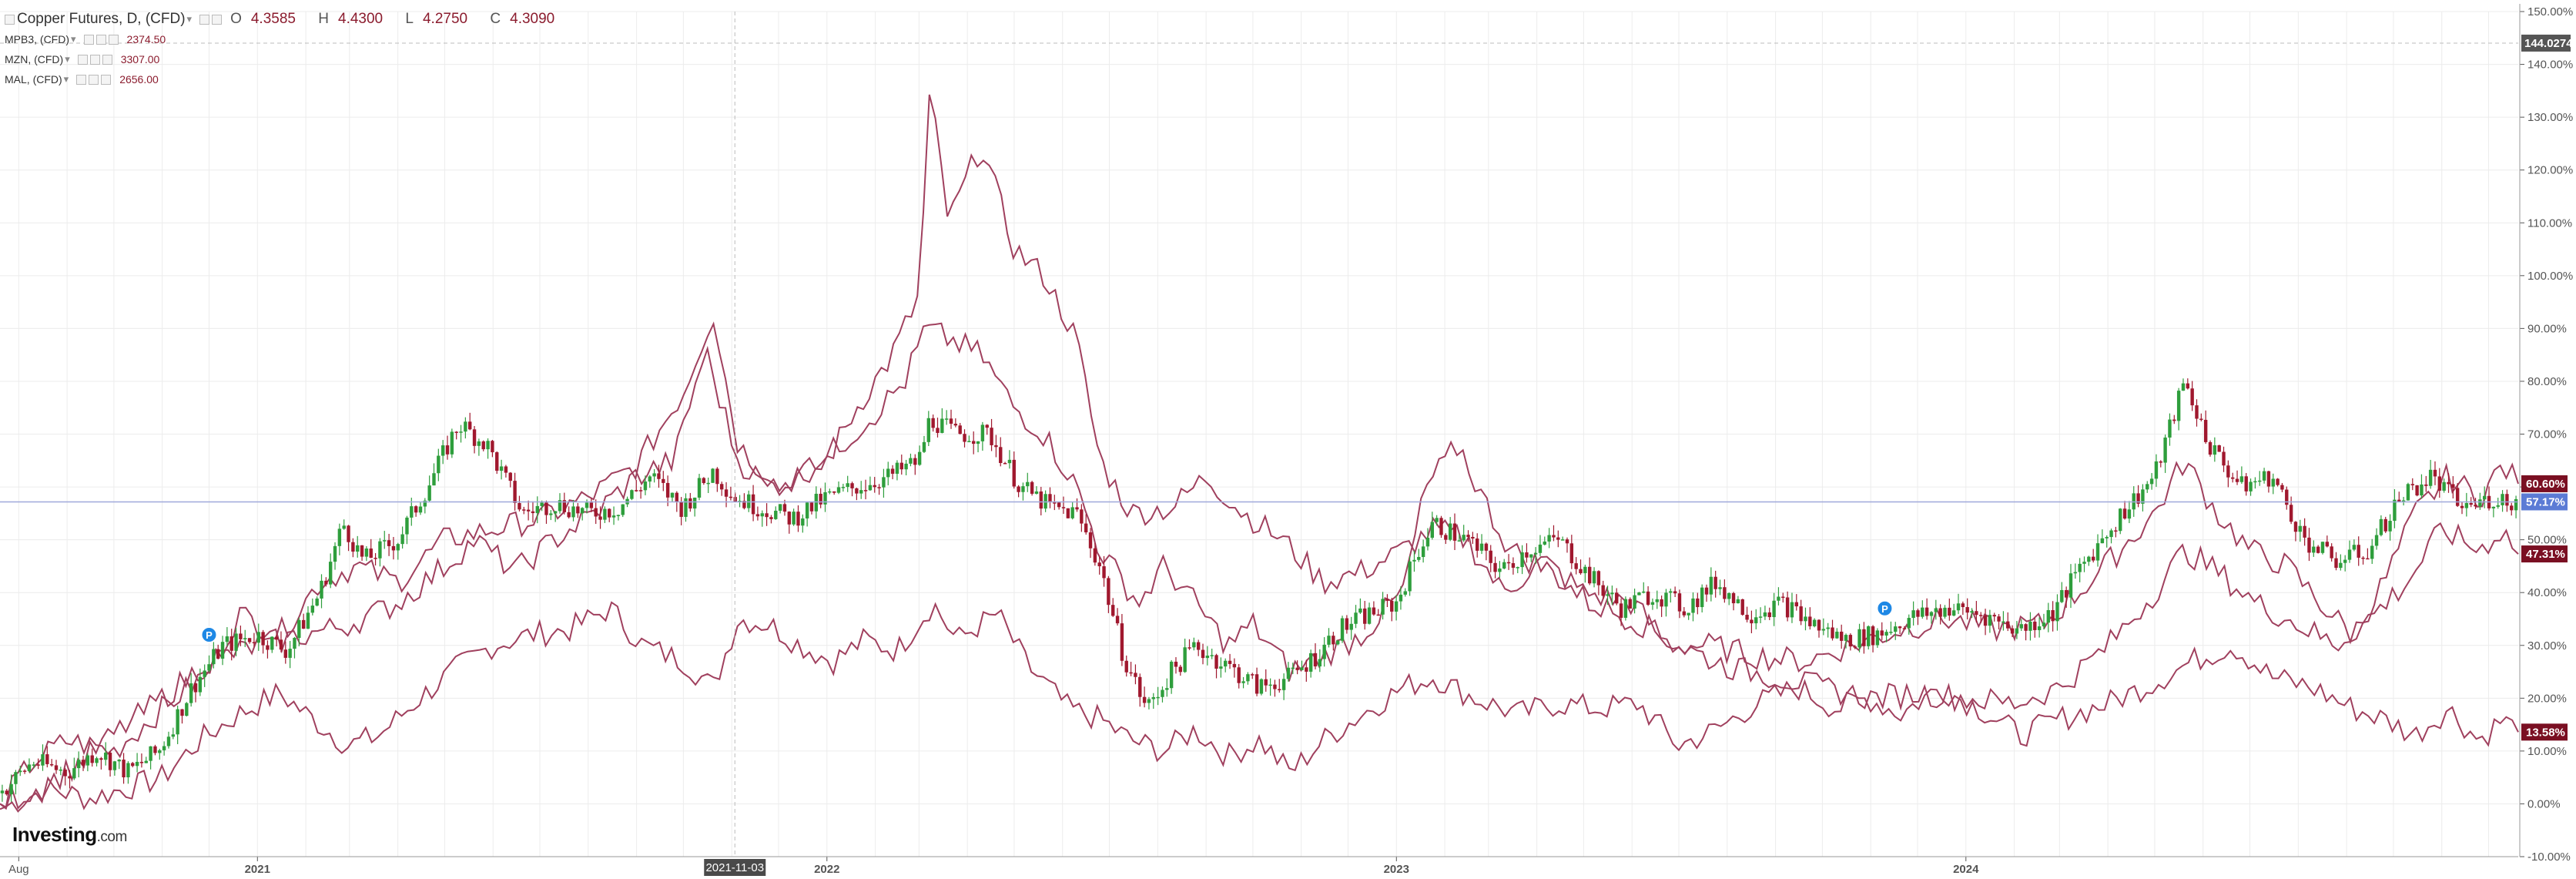  What do you see at coordinates (361, 19) in the screenshot?
I see `high-value: 4.4300` at bounding box center [361, 19].